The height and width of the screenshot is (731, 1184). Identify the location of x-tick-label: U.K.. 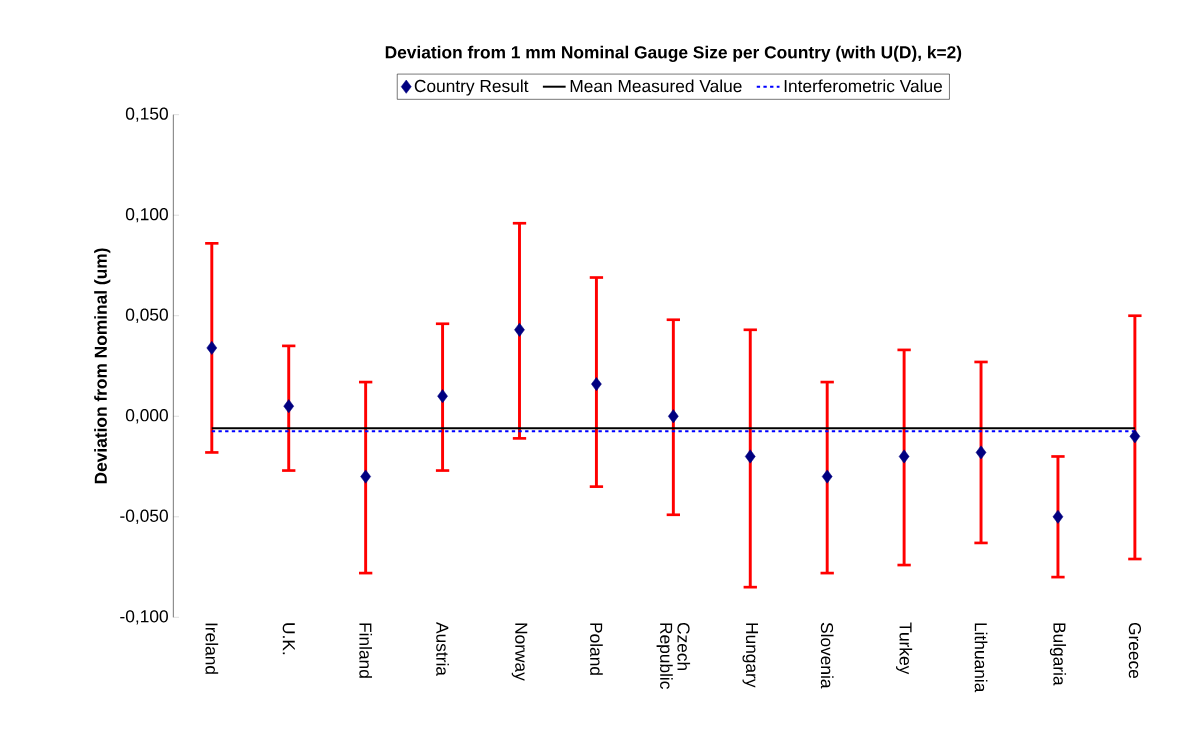
(288, 639).